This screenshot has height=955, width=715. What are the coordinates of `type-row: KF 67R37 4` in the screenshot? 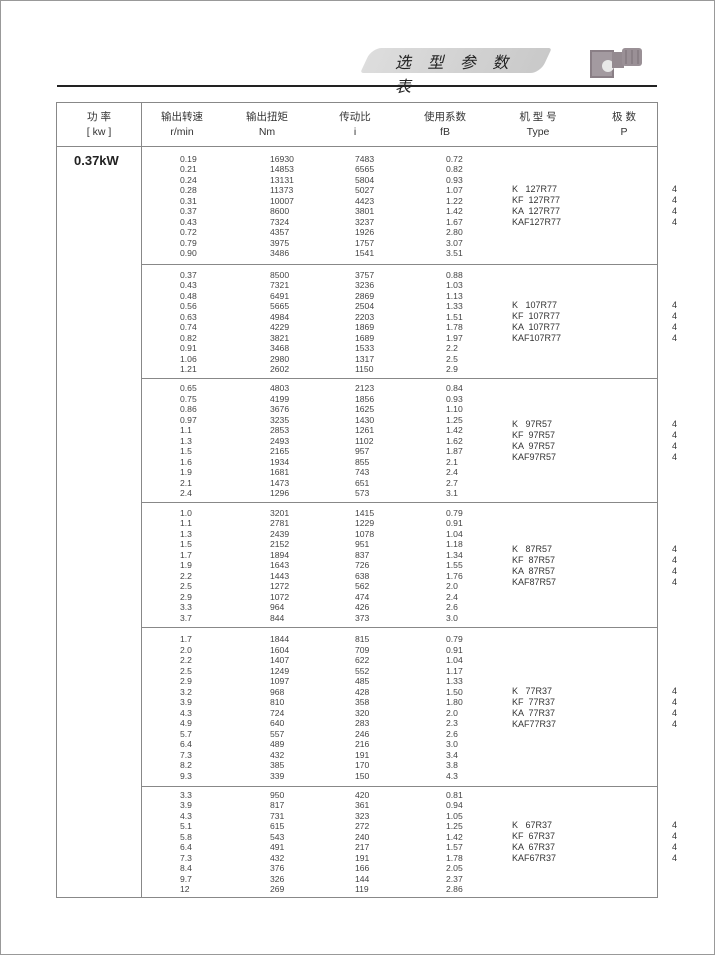 It's located at (409, 836).